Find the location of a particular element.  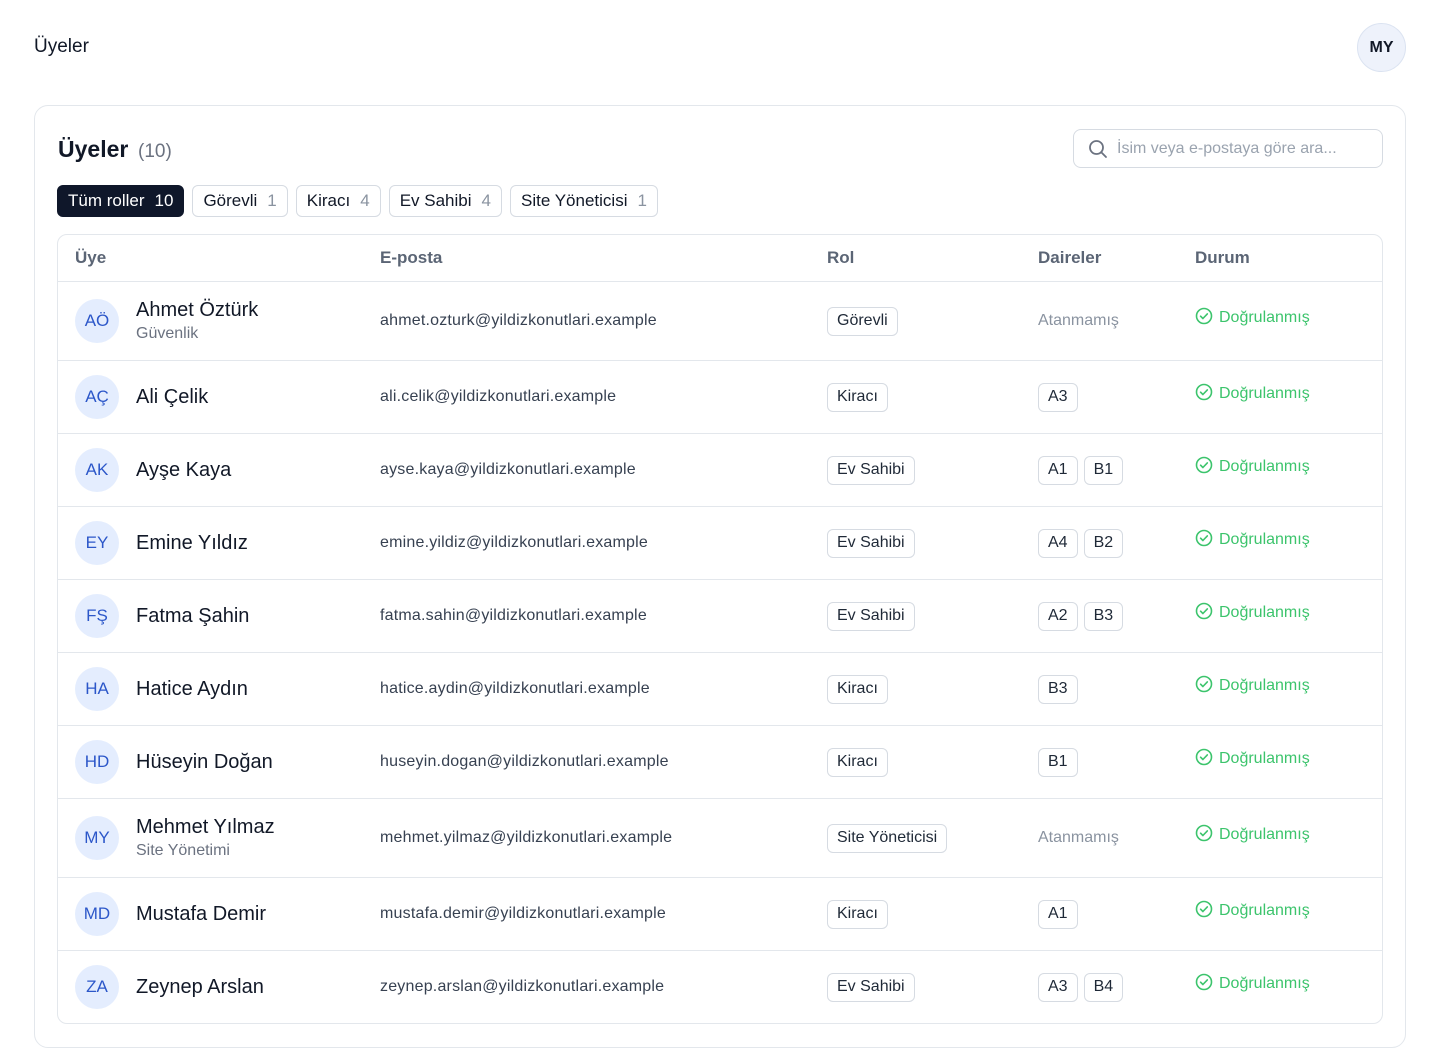

member-name-block: Ali Çelik is located at coordinates (172, 397).